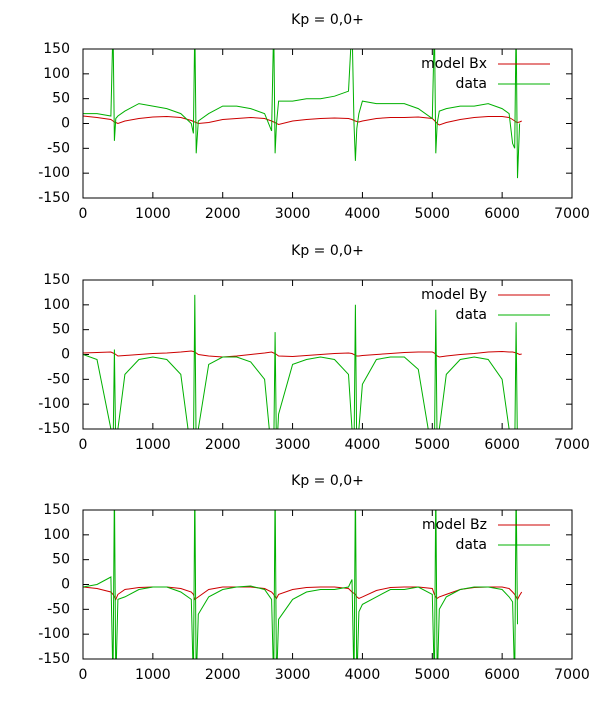 This screenshot has width=600, height=704. What do you see at coordinates (454, 64) in the screenshot?
I see `legend-label: model Bx` at bounding box center [454, 64].